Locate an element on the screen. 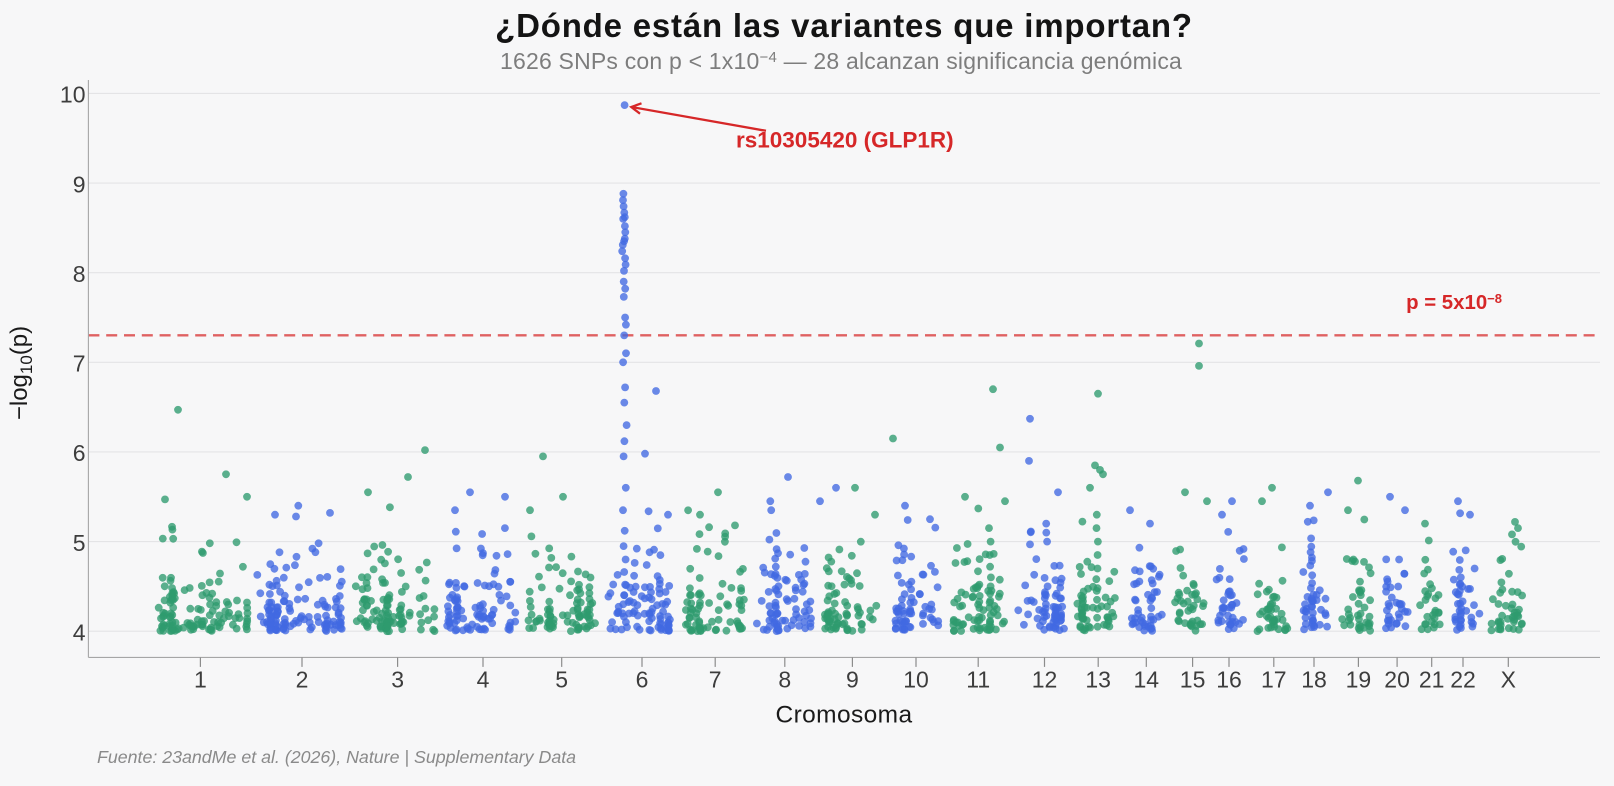  svg-text: 22 is located at coordinates (1463, 680).